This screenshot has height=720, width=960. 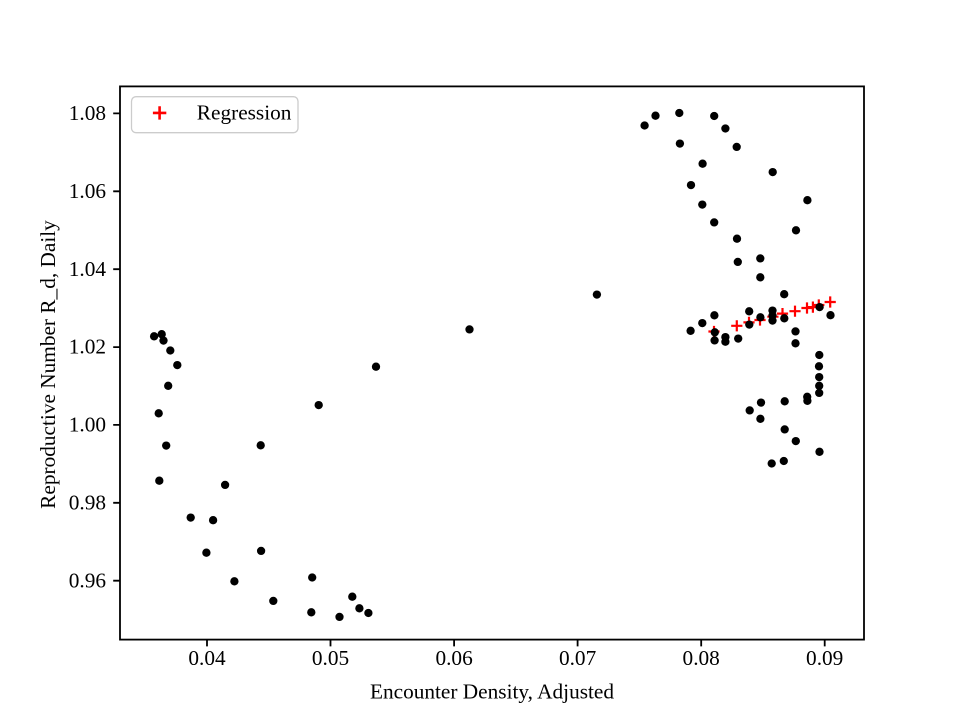 I want to click on svg-text: 1.04, so click(x=88, y=269).